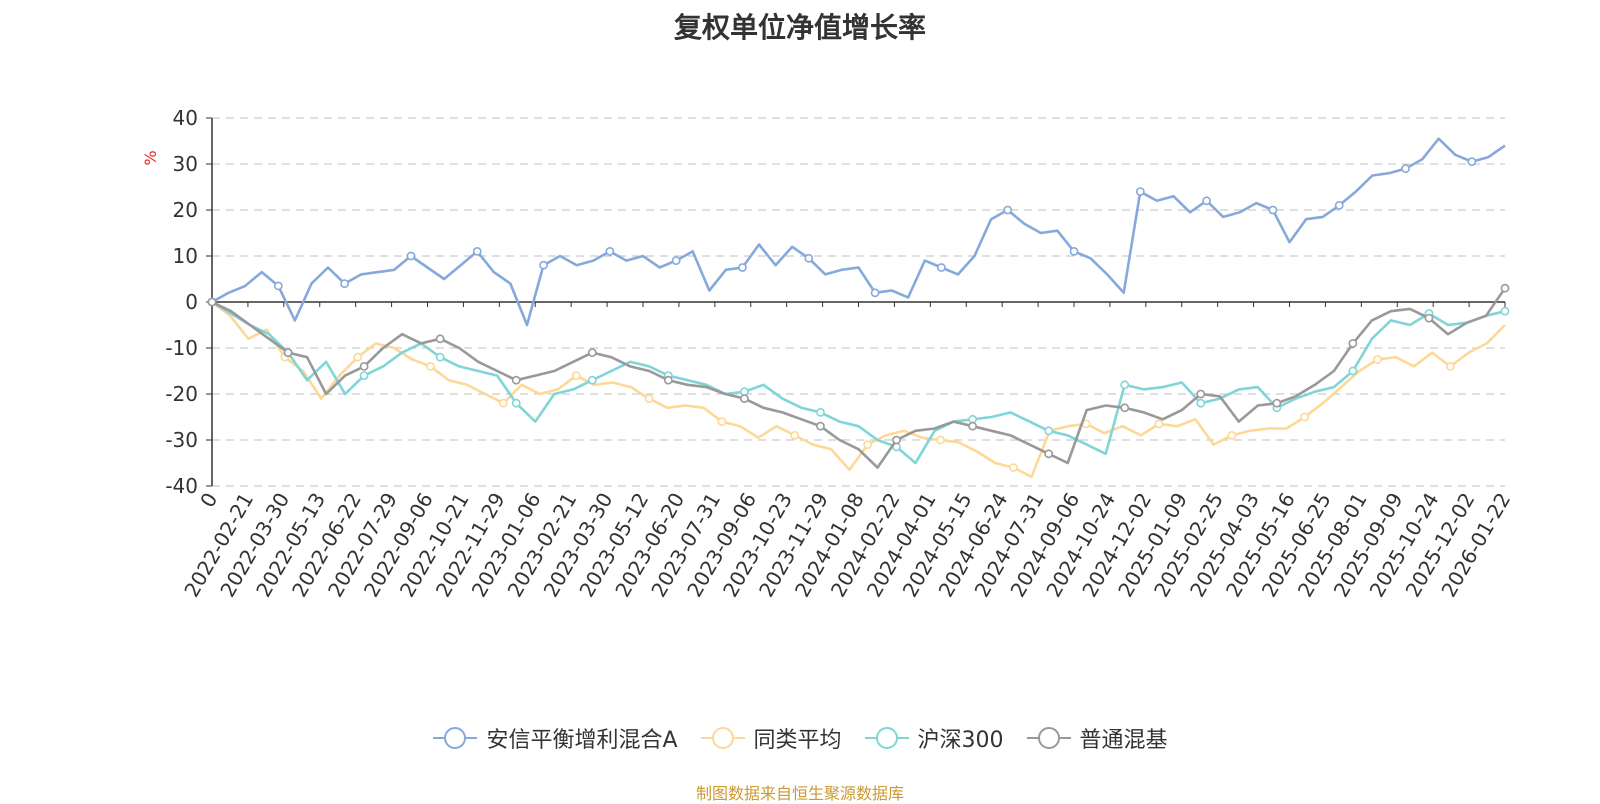 This screenshot has height=804, width=1600. What do you see at coordinates (1123, 740) in the screenshot?
I see `legend-label: 普通混基` at bounding box center [1123, 740].